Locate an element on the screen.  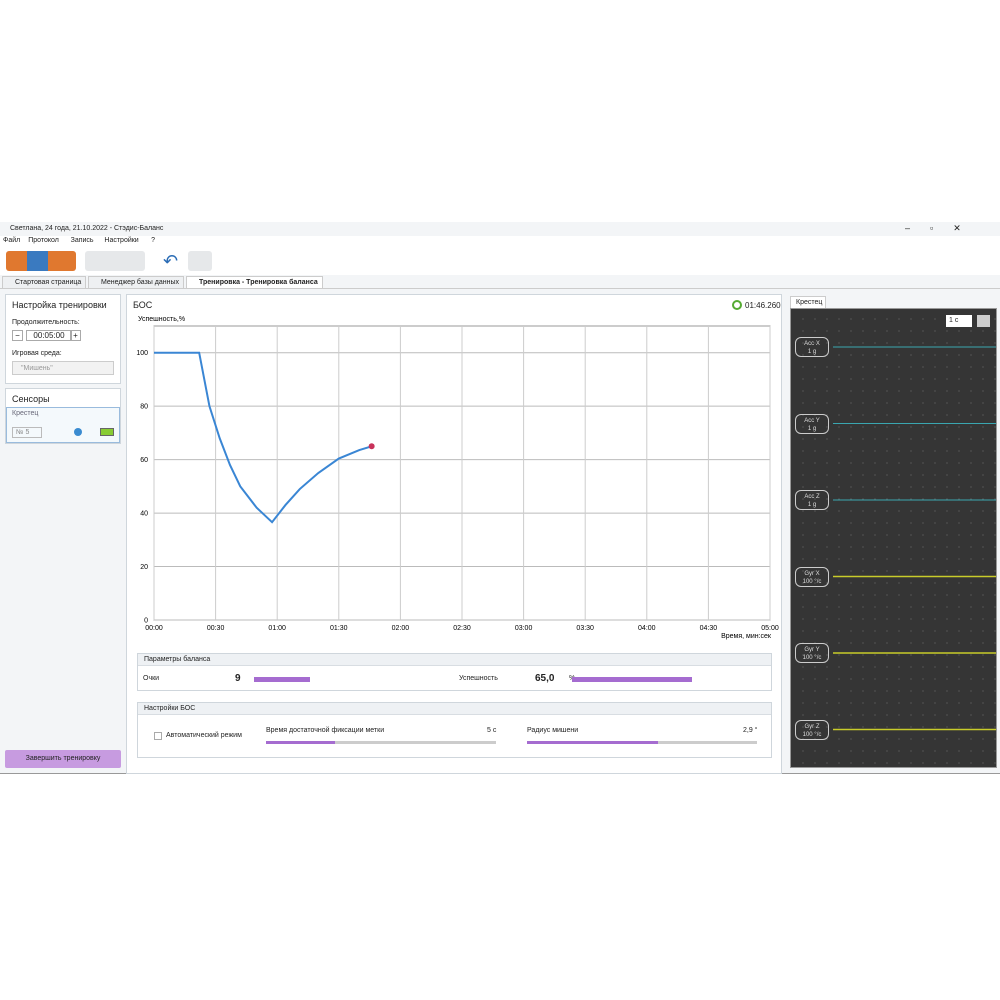
y-tick-label: 0 is located at coordinates (146, 621).